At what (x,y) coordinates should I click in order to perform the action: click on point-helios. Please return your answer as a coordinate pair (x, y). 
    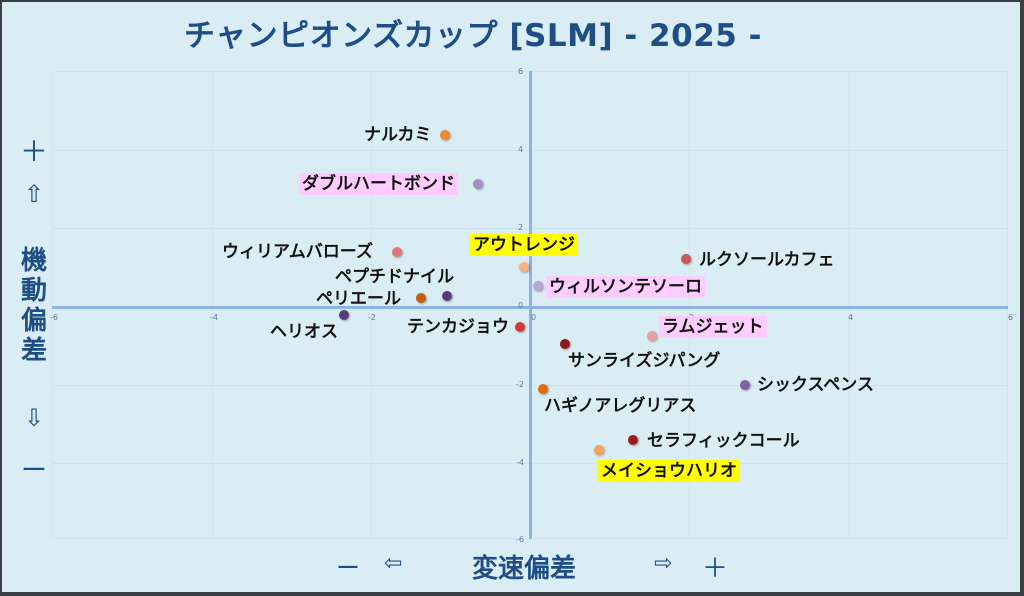
    Looking at the image, I should click on (344, 315).